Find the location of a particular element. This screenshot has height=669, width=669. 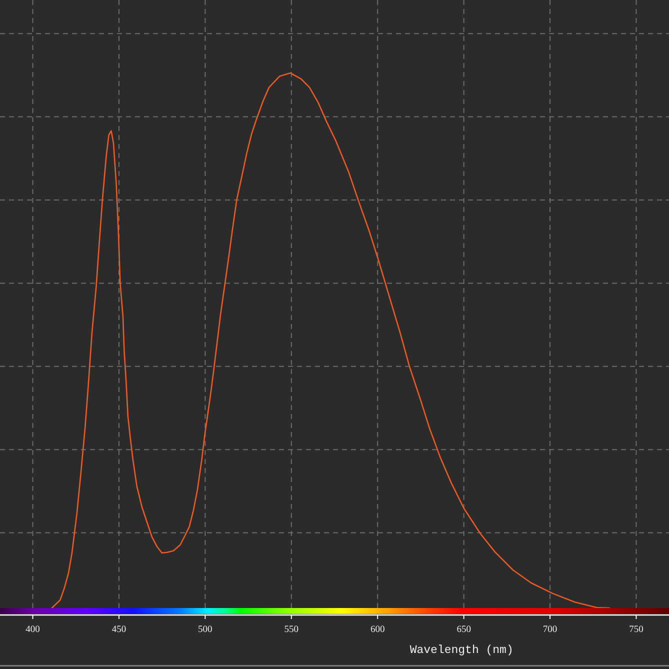

x-tick-label: 600 is located at coordinates (377, 630).